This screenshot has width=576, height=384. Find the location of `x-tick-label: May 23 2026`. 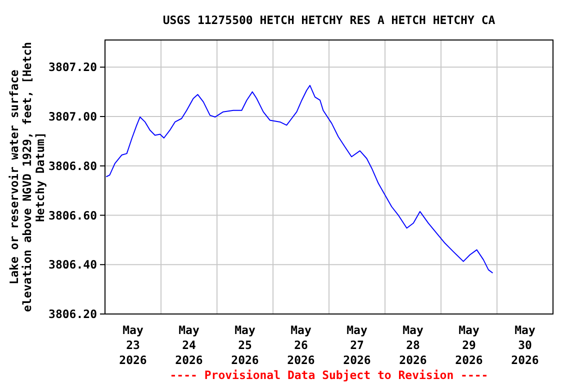

x-tick-label: May 23 2026 is located at coordinates (133, 345).